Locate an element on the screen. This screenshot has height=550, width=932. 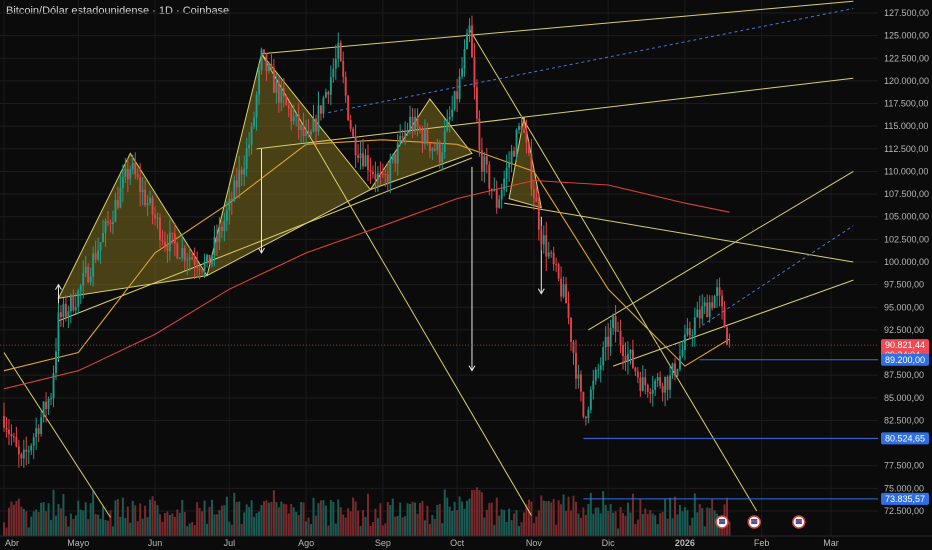
y-tick-label: 92.500,00 is located at coordinates (904, 330).